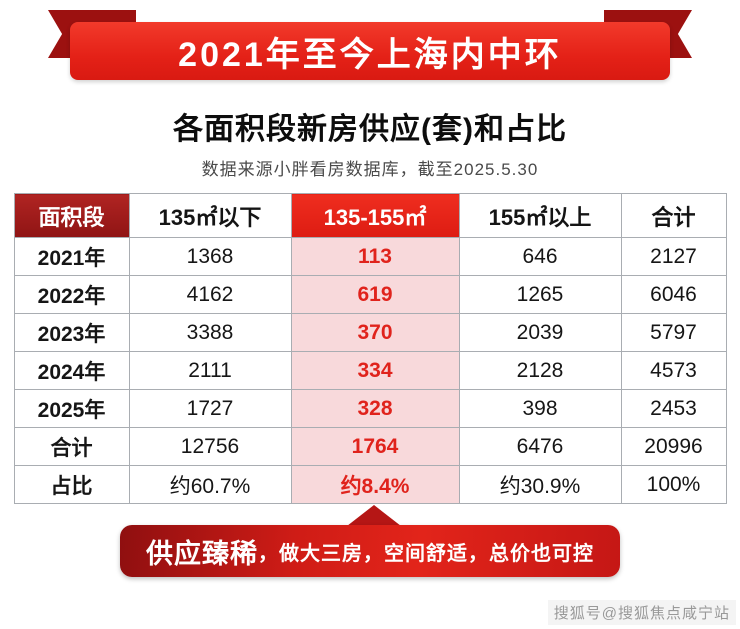 This screenshot has width=740, height=629. I want to click on table-row-share: 占比 约60.7% 约8.4% 约30.9% 100%, so click(370, 484).